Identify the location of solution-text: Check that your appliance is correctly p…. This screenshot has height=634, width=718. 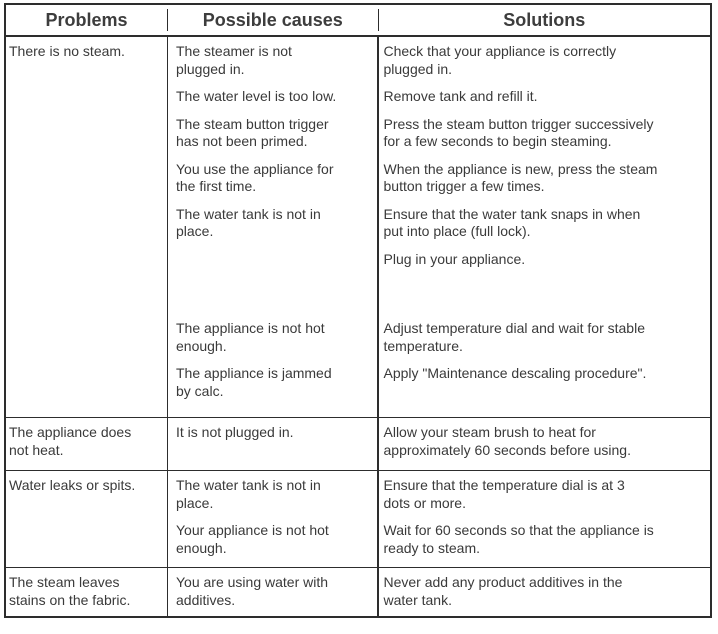
(500, 60).